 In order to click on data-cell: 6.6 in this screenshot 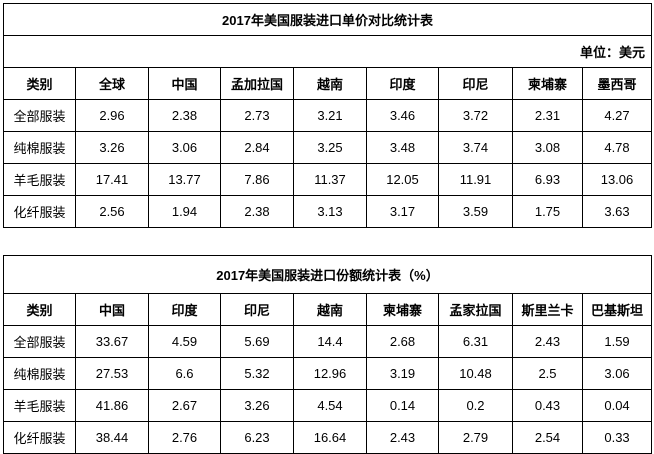, I will do `click(184, 373)`.